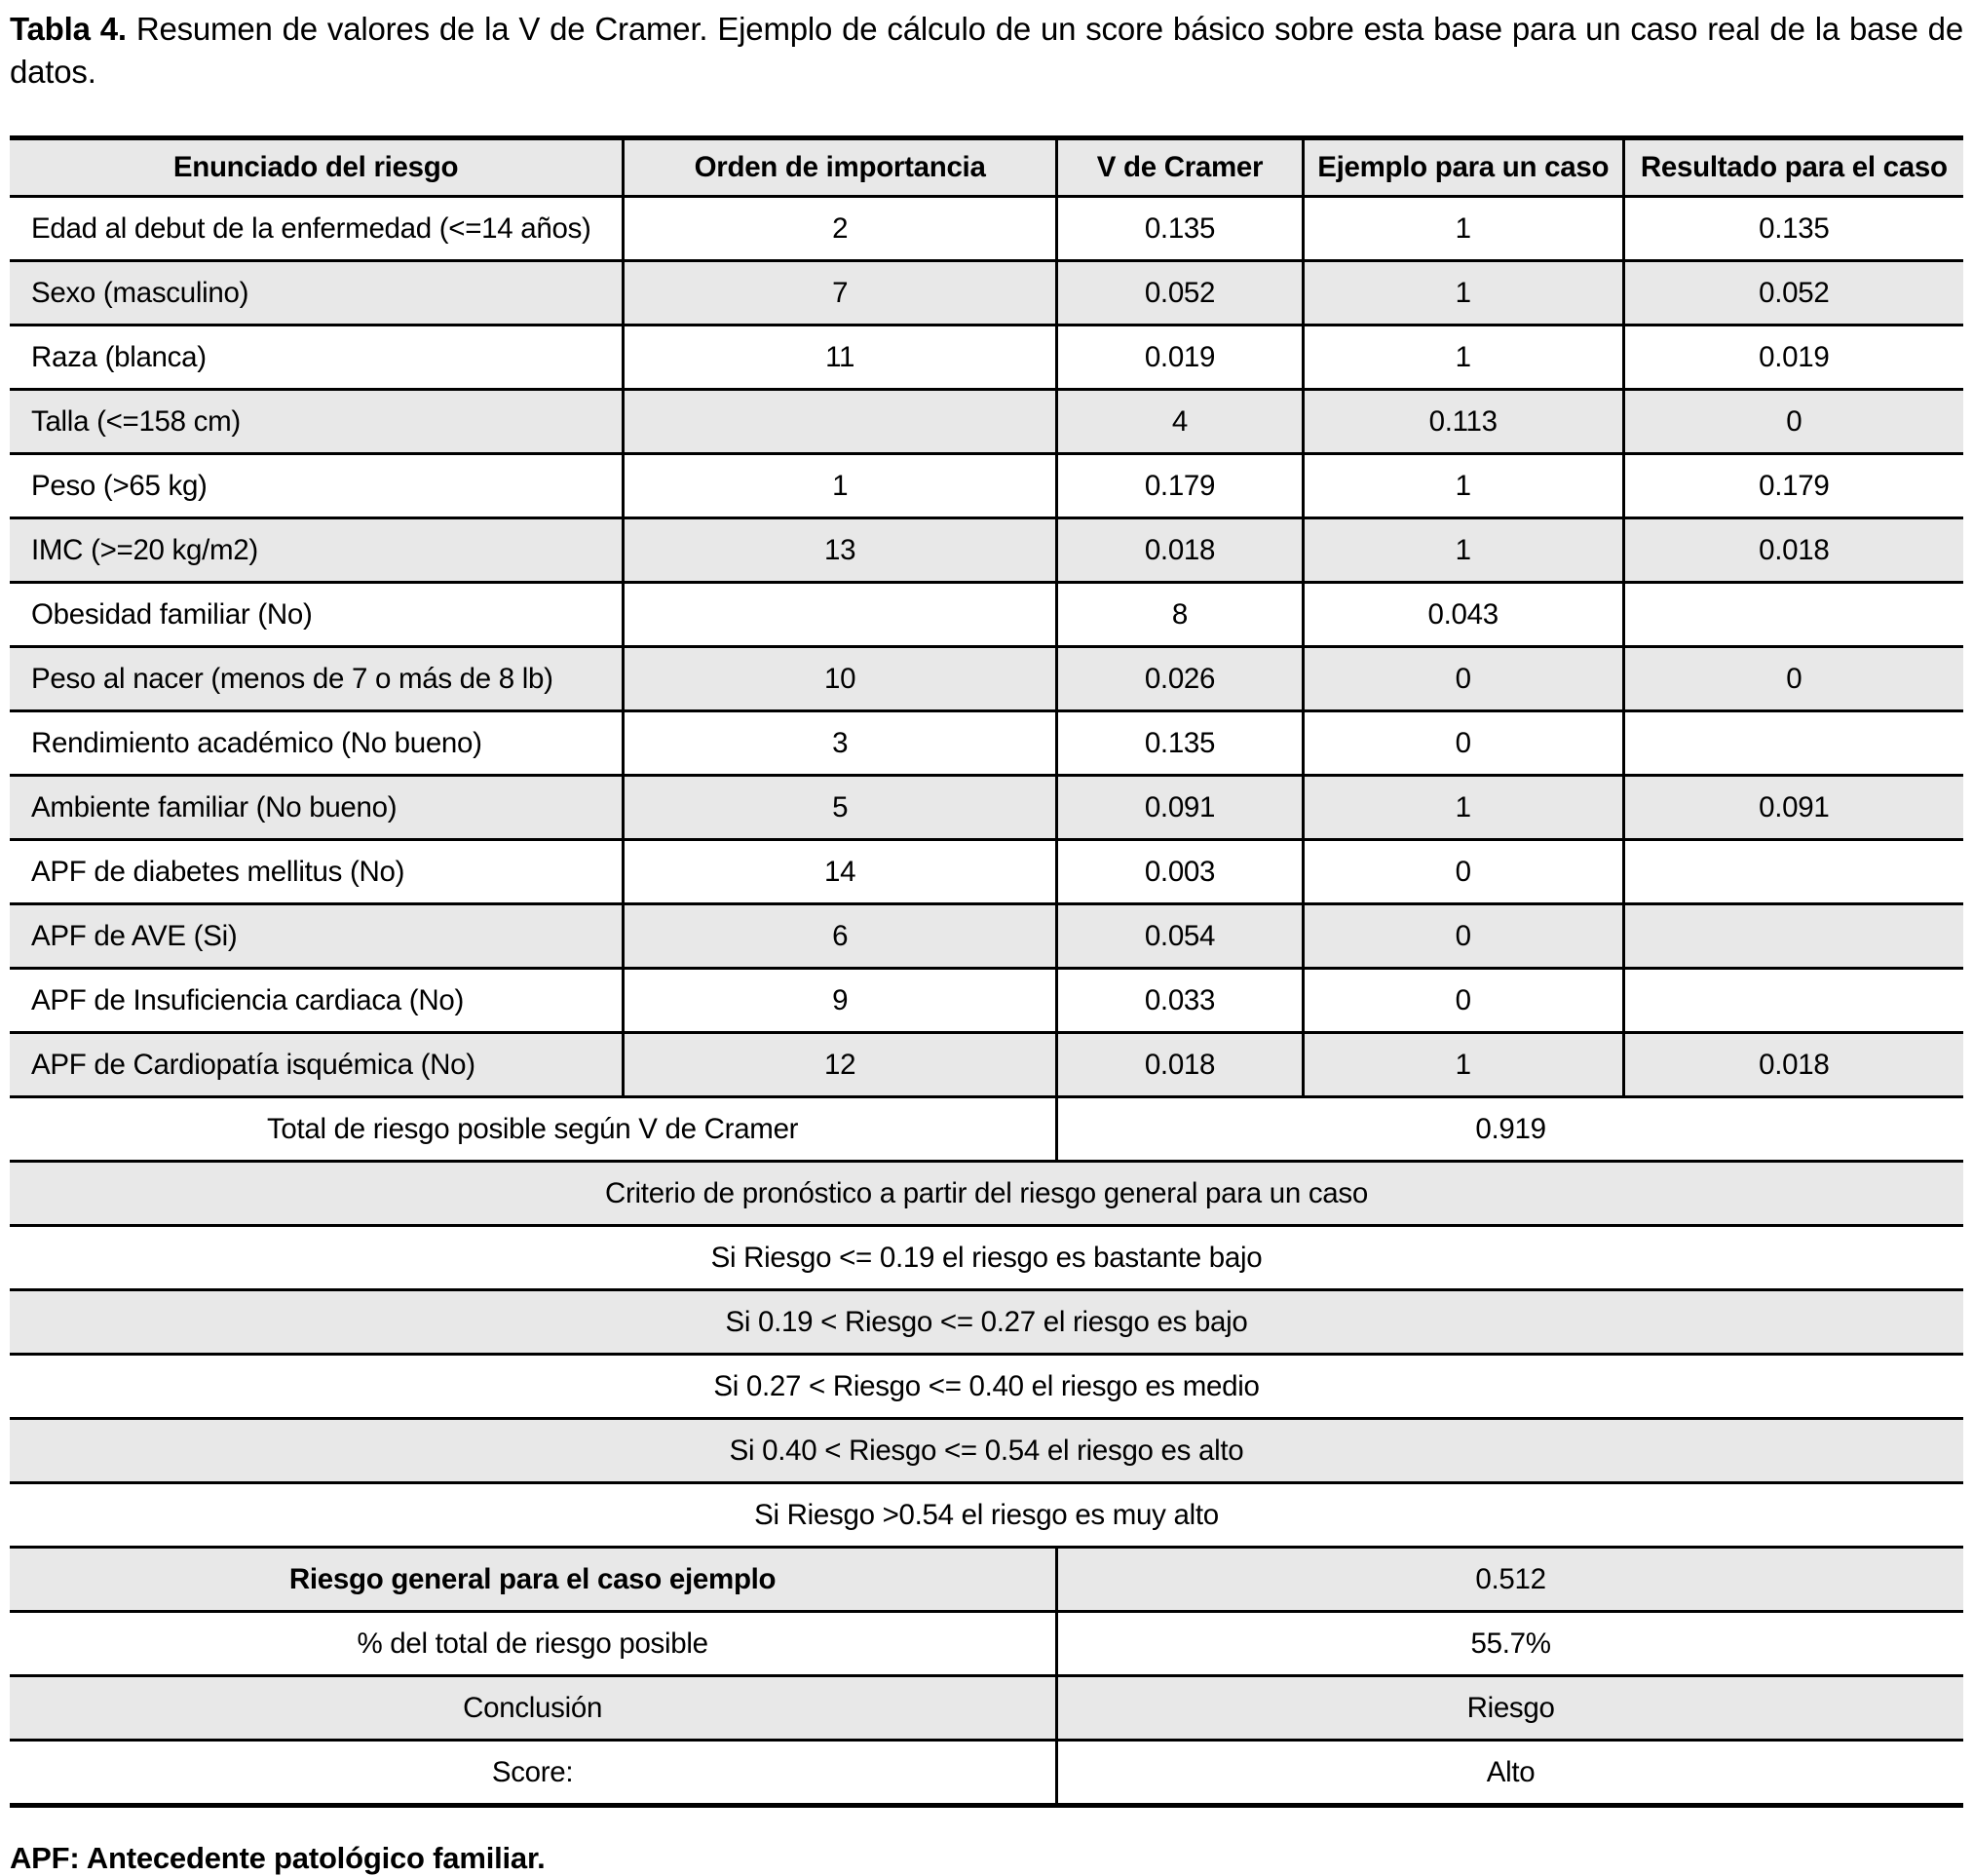  What do you see at coordinates (1179, 808) in the screenshot?
I see `cramer-value: 0.091` at bounding box center [1179, 808].